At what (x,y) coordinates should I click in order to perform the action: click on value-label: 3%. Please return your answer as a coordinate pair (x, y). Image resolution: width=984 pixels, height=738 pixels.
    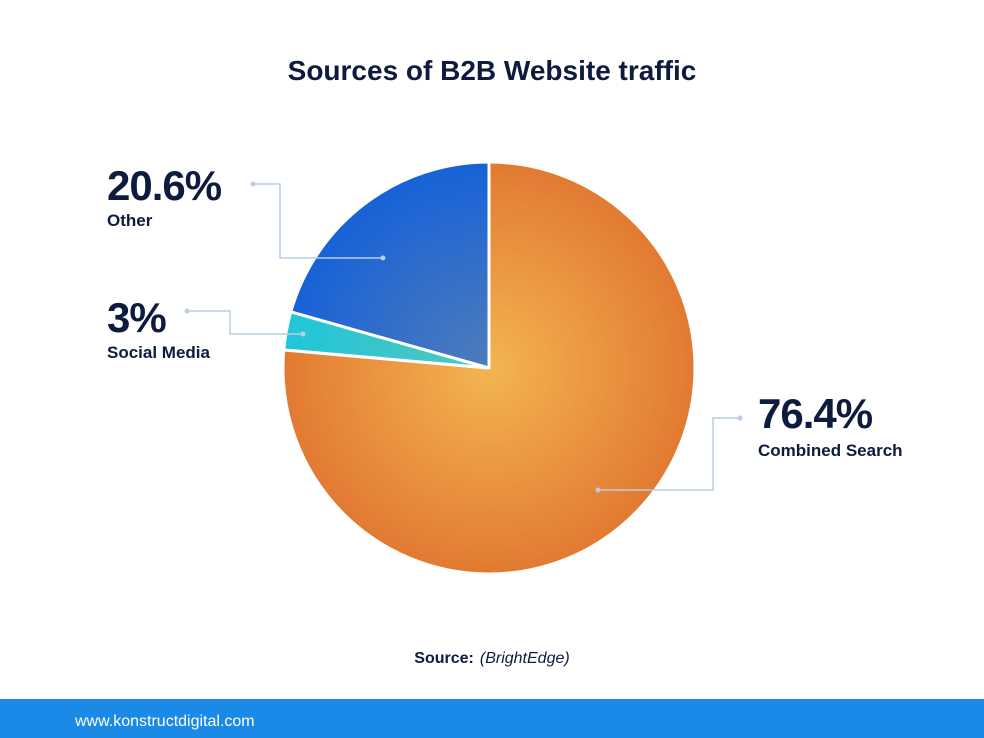
    Looking at the image, I should click on (136, 317).